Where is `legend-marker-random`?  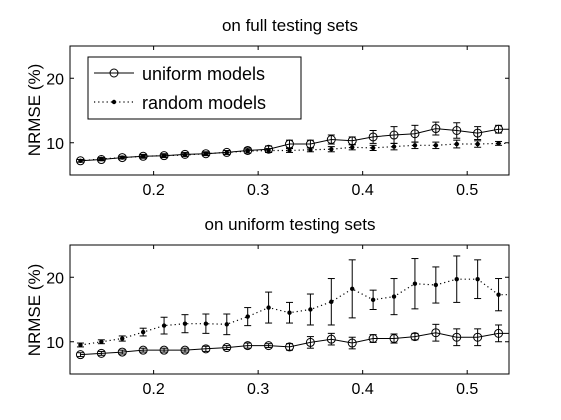 legend-marker-random is located at coordinates (114, 102).